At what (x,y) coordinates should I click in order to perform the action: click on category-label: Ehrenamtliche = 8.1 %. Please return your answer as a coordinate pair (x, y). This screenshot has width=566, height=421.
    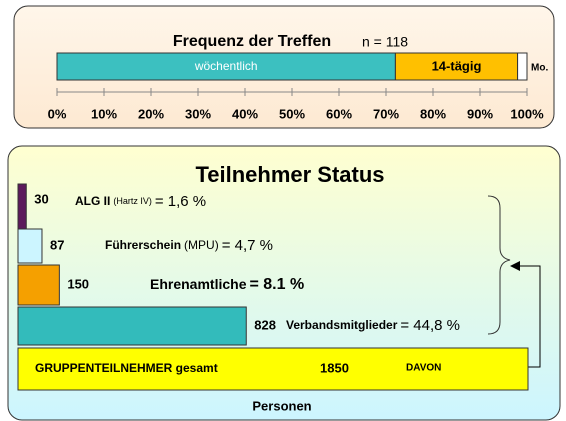
    Looking at the image, I should click on (227, 285).